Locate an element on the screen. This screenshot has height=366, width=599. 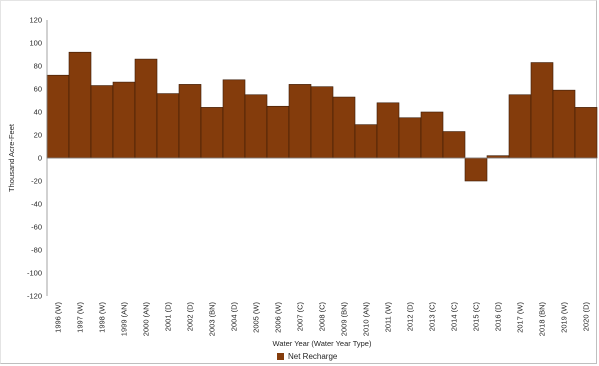
x-tick-label: 1999 (AN) is located at coordinates (124, 319).